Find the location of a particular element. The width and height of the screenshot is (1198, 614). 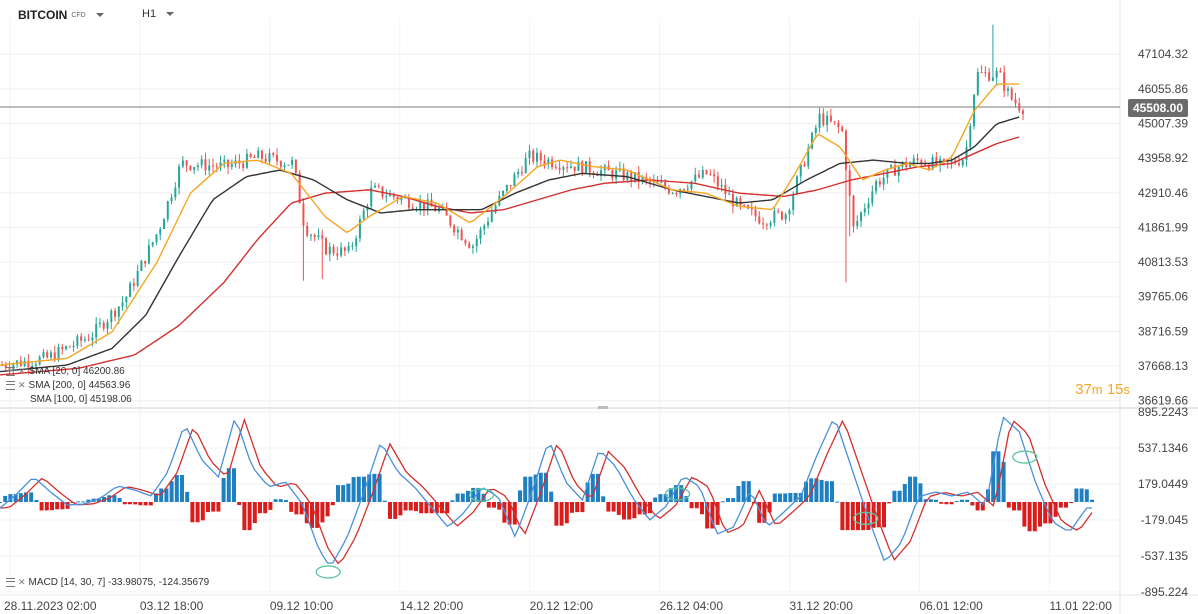

macd-axis-label: -537.135 is located at coordinates (1165, 556).